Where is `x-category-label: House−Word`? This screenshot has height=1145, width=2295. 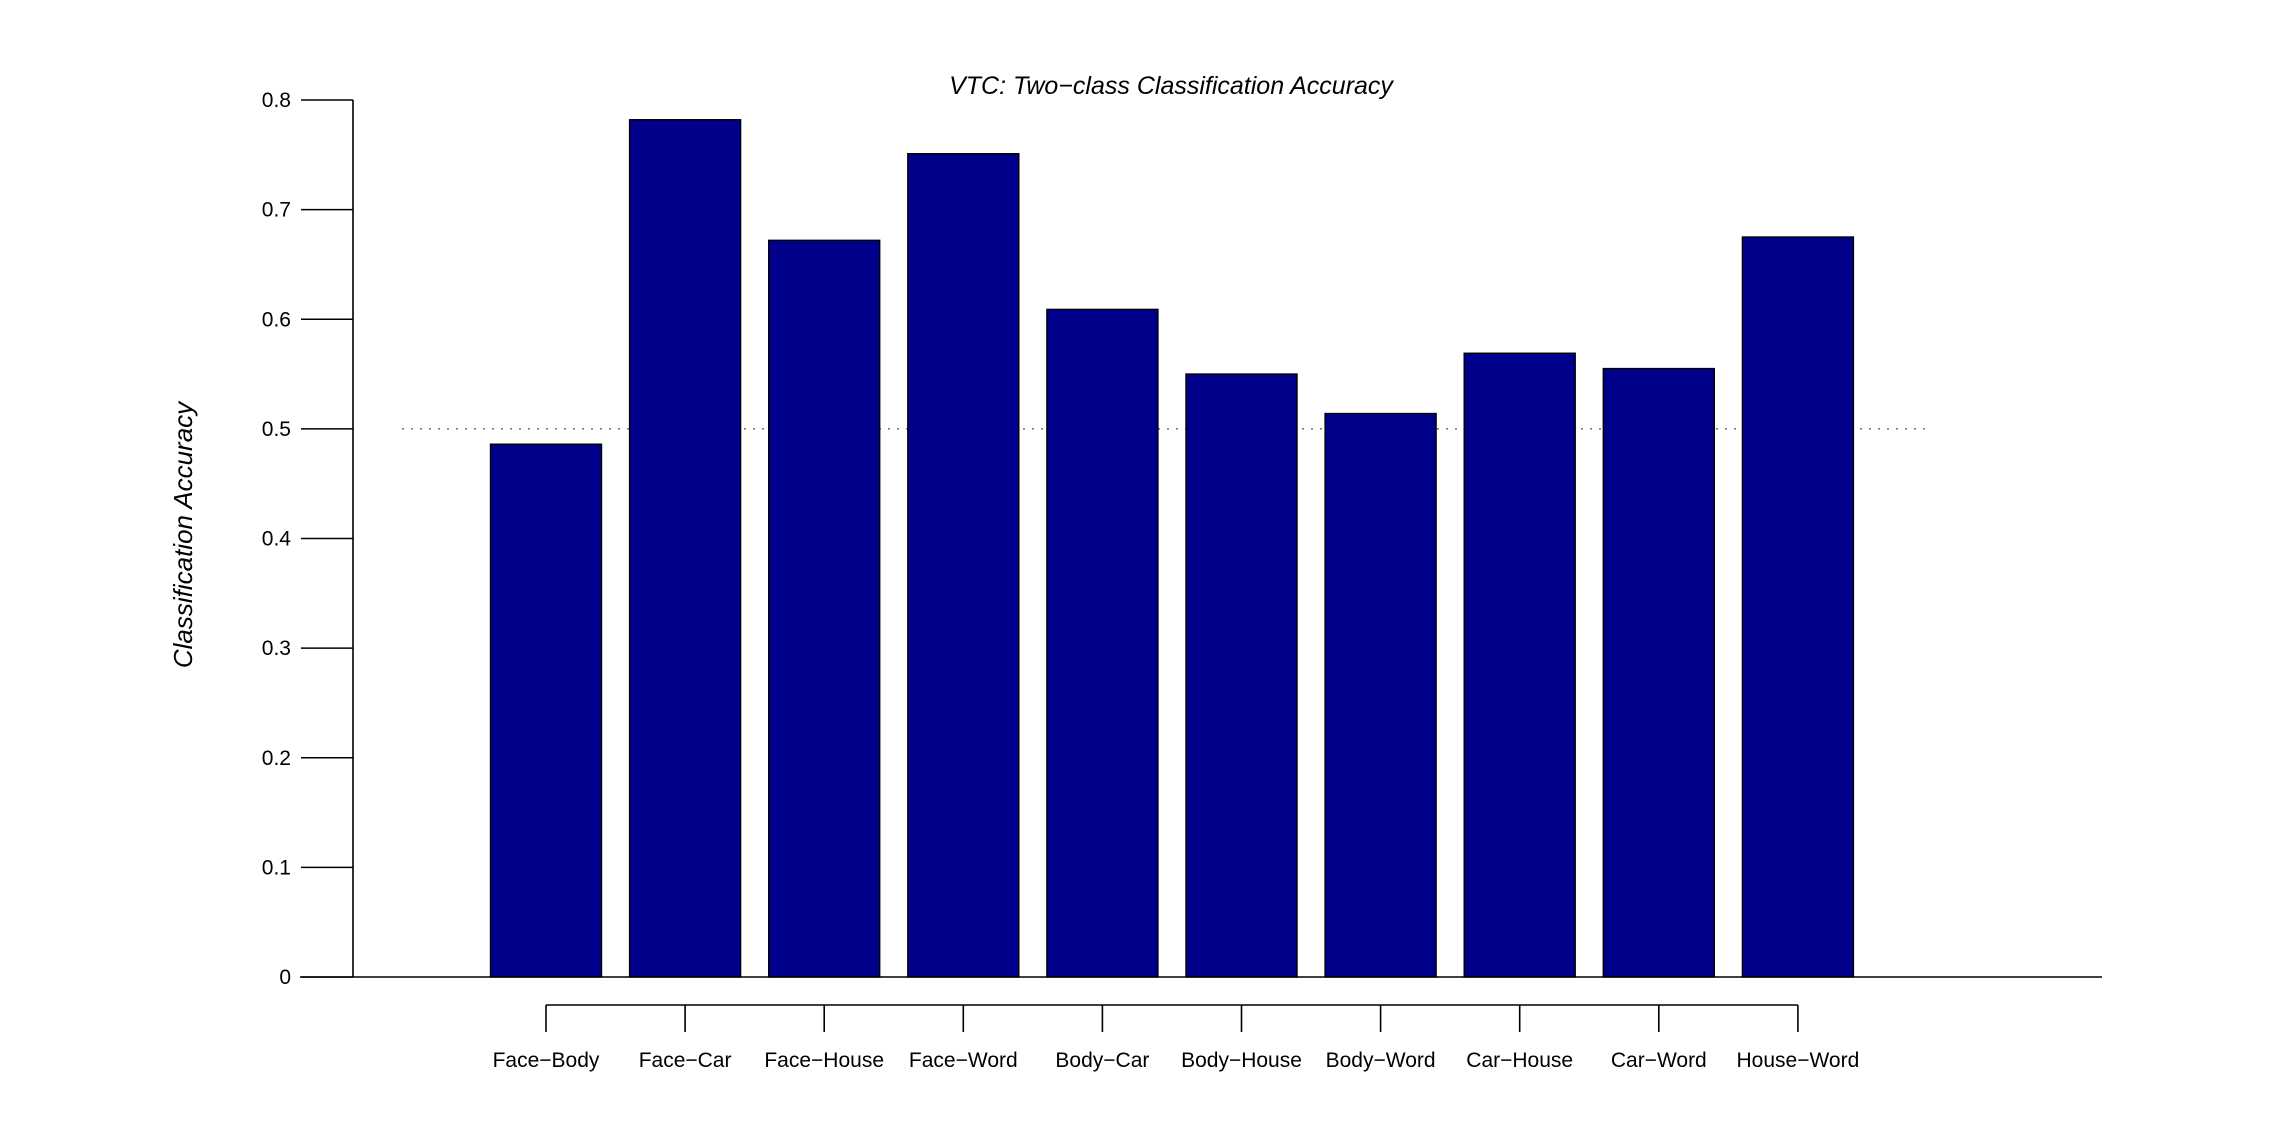 x-category-label: House−Word is located at coordinates (1798, 1060).